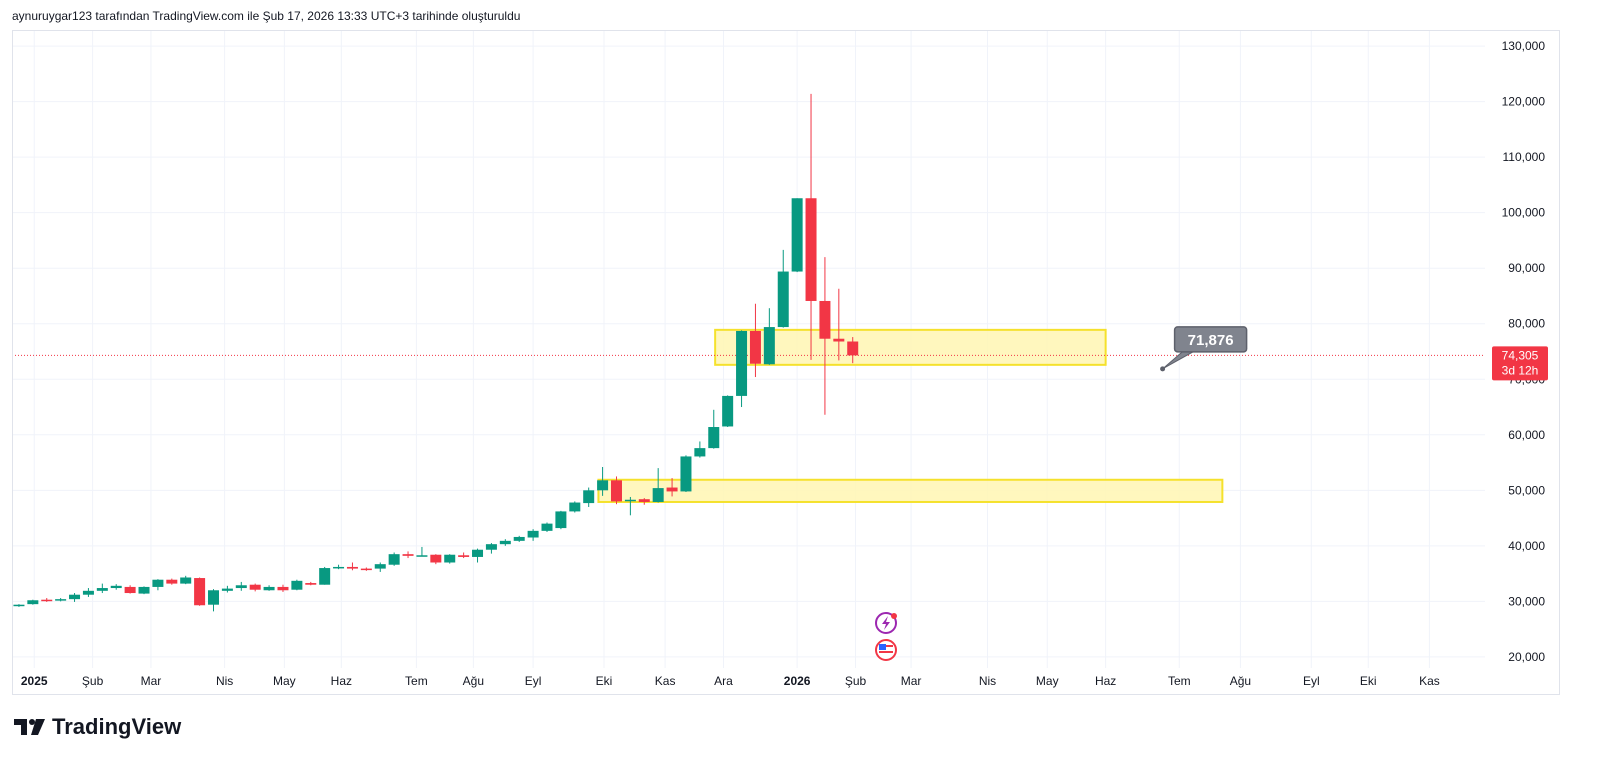 Image resolution: width=1600 pixels, height=776 pixels. What do you see at coordinates (1179, 681) in the screenshot?
I see `time-tick-label: Tem` at bounding box center [1179, 681].